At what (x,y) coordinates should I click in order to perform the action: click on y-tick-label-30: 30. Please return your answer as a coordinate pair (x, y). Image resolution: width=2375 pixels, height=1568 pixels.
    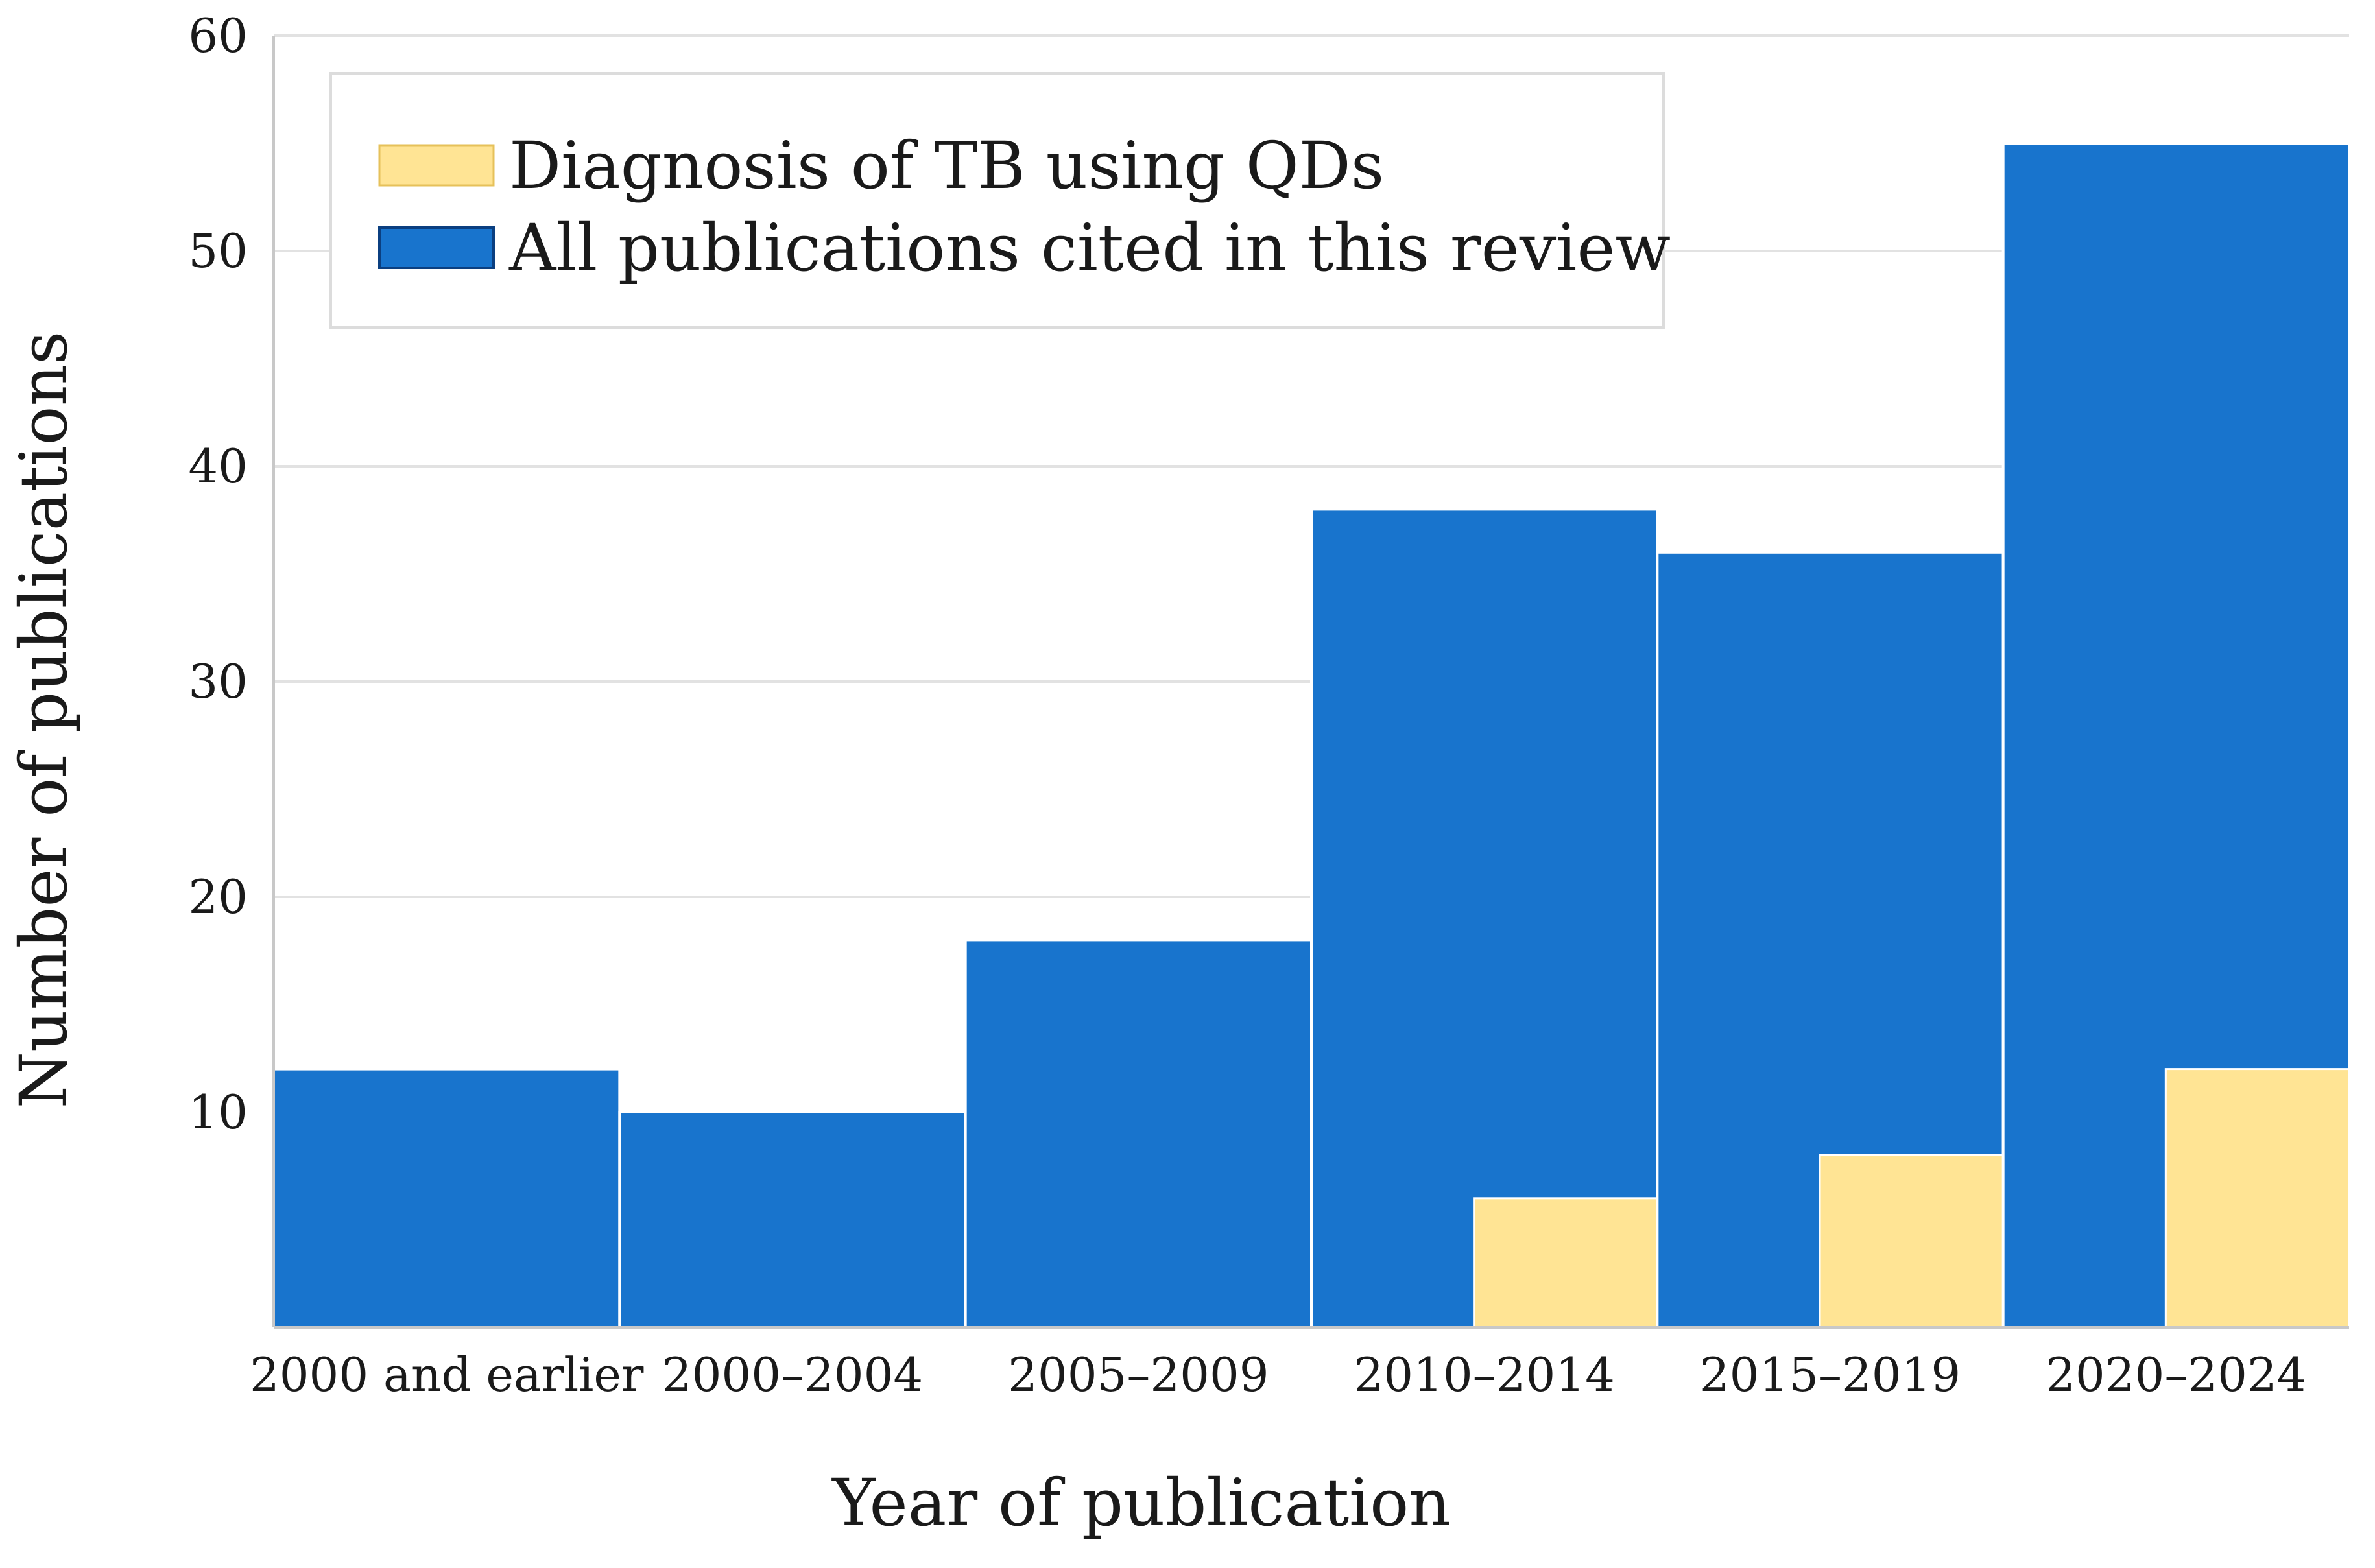
    Looking at the image, I should click on (218, 682).